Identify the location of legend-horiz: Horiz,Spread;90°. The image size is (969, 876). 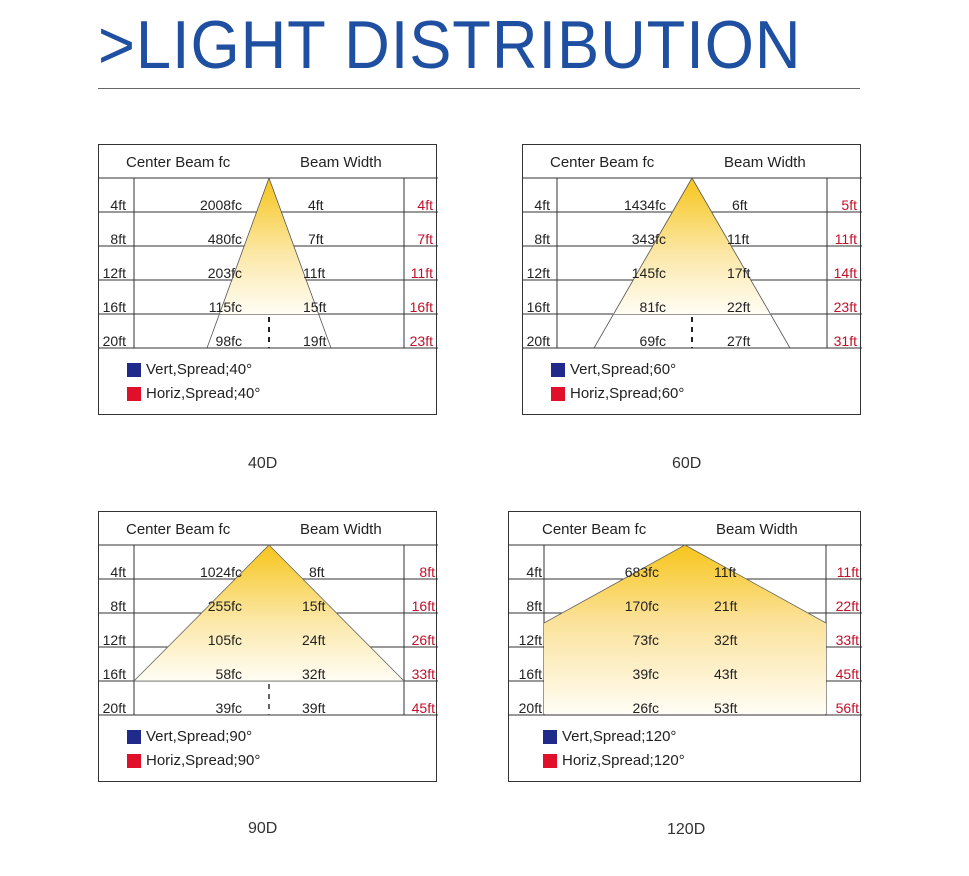
(193, 760).